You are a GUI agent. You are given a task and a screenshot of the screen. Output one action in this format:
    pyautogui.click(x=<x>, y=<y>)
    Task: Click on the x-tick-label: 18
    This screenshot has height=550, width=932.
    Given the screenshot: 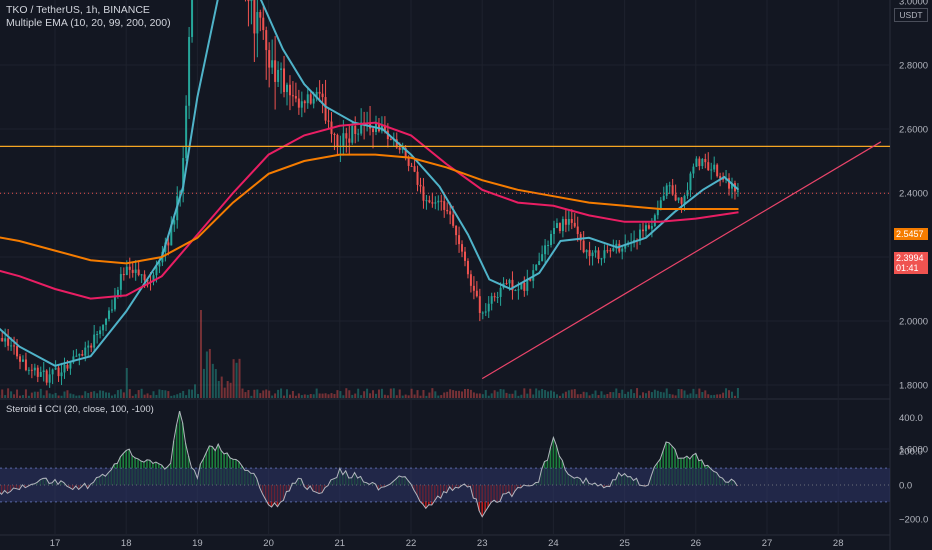 What is the action you would take?
    pyautogui.click(x=126, y=543)
    